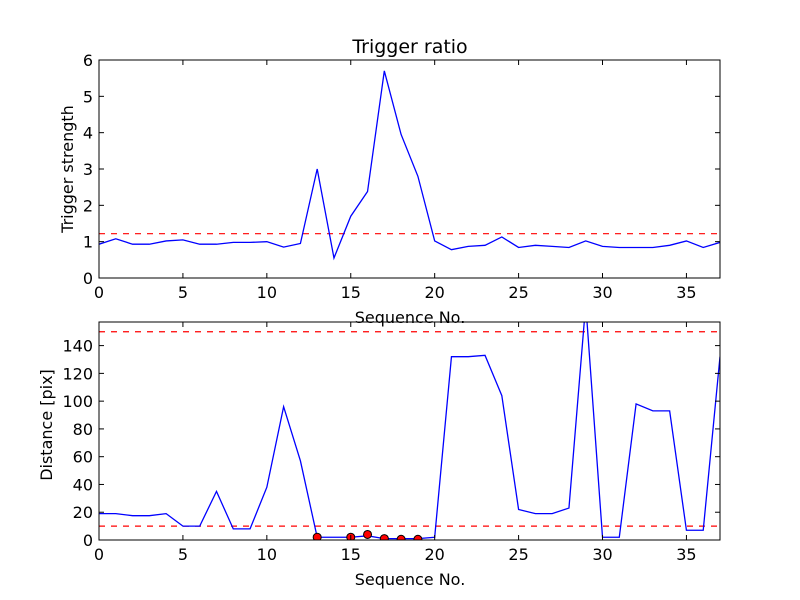 This screenshot has height=600, width=800. Describe the element at coordinates (88, 242) in the screenshot. I see `trigger-y-tick-label: 1` at that location.